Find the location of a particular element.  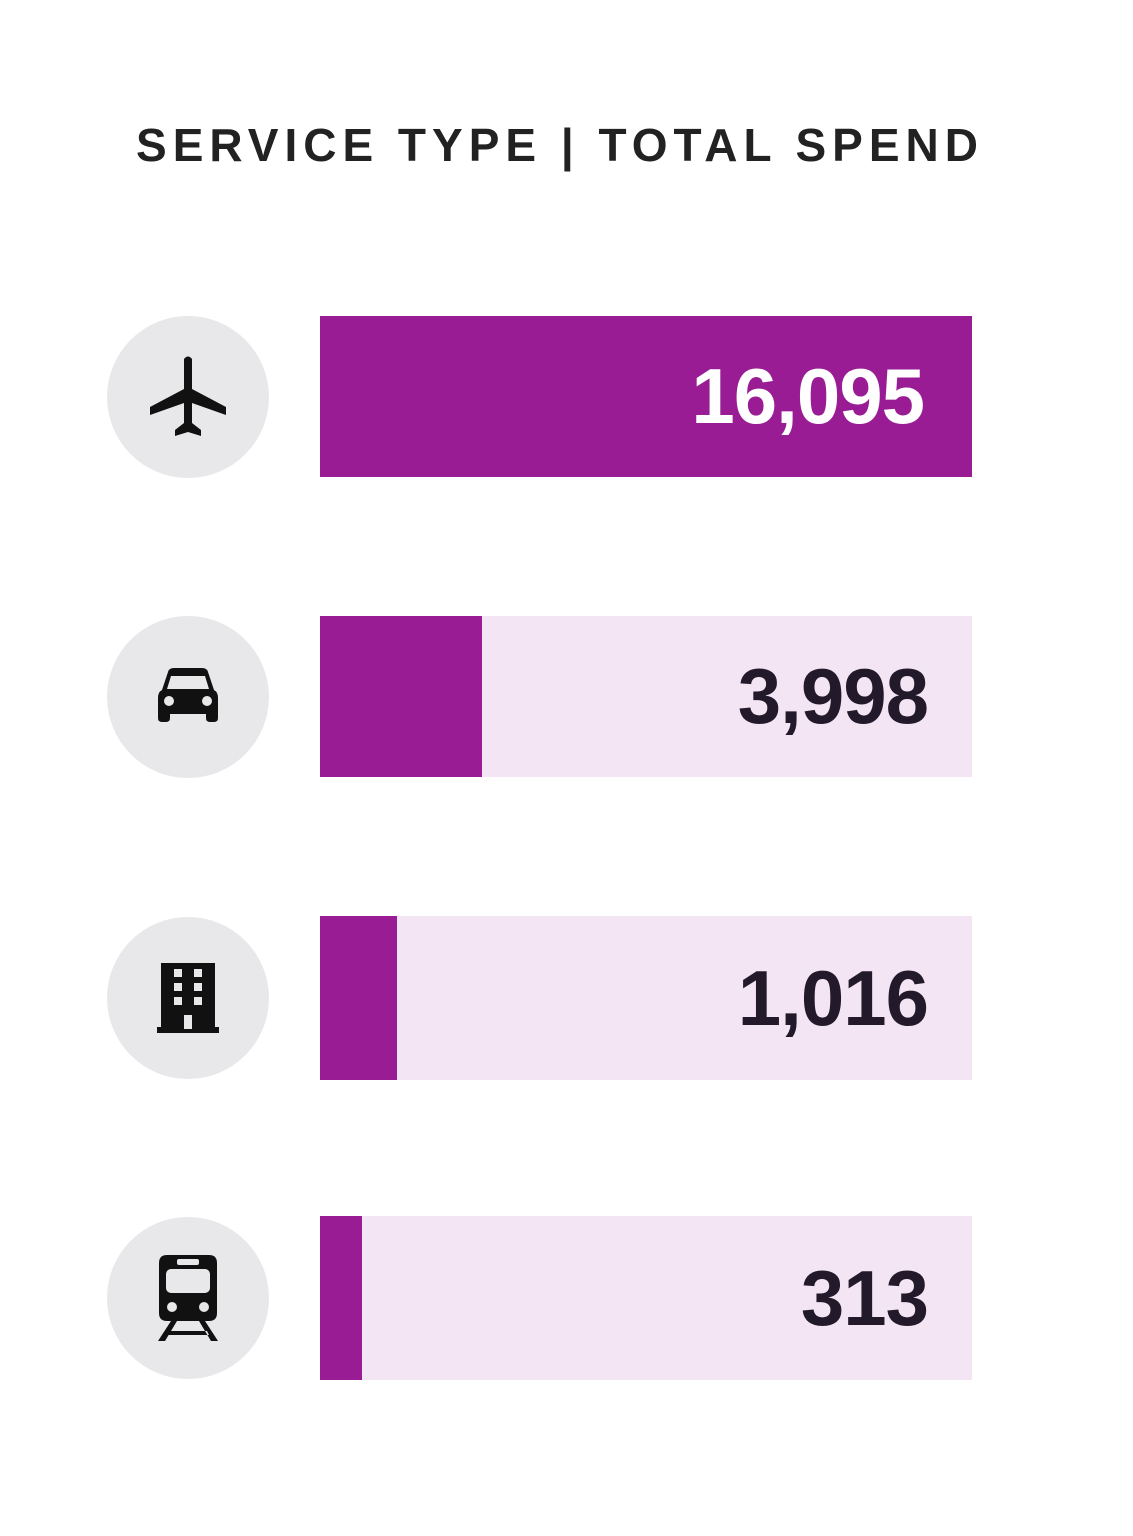

train-icon is located at coordinates (188, 1298).